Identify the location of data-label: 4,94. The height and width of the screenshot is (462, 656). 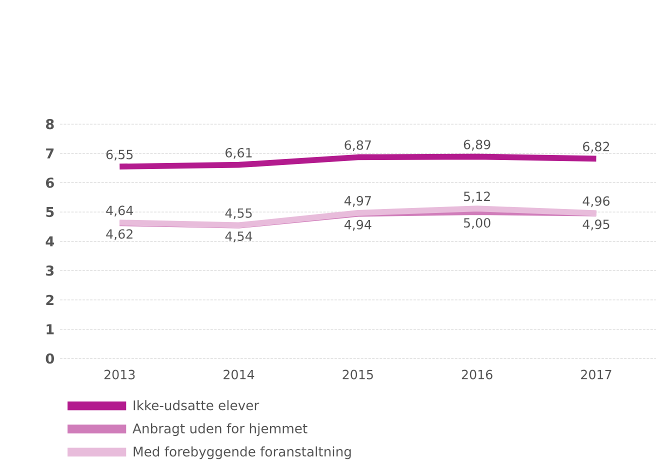
(358, 225).